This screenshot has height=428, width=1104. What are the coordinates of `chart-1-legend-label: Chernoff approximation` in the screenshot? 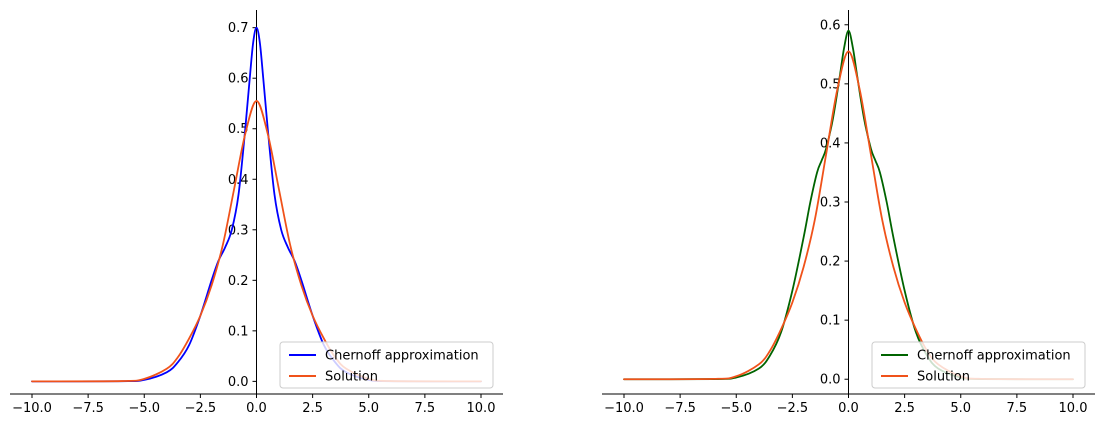 It's located at (994, 356).